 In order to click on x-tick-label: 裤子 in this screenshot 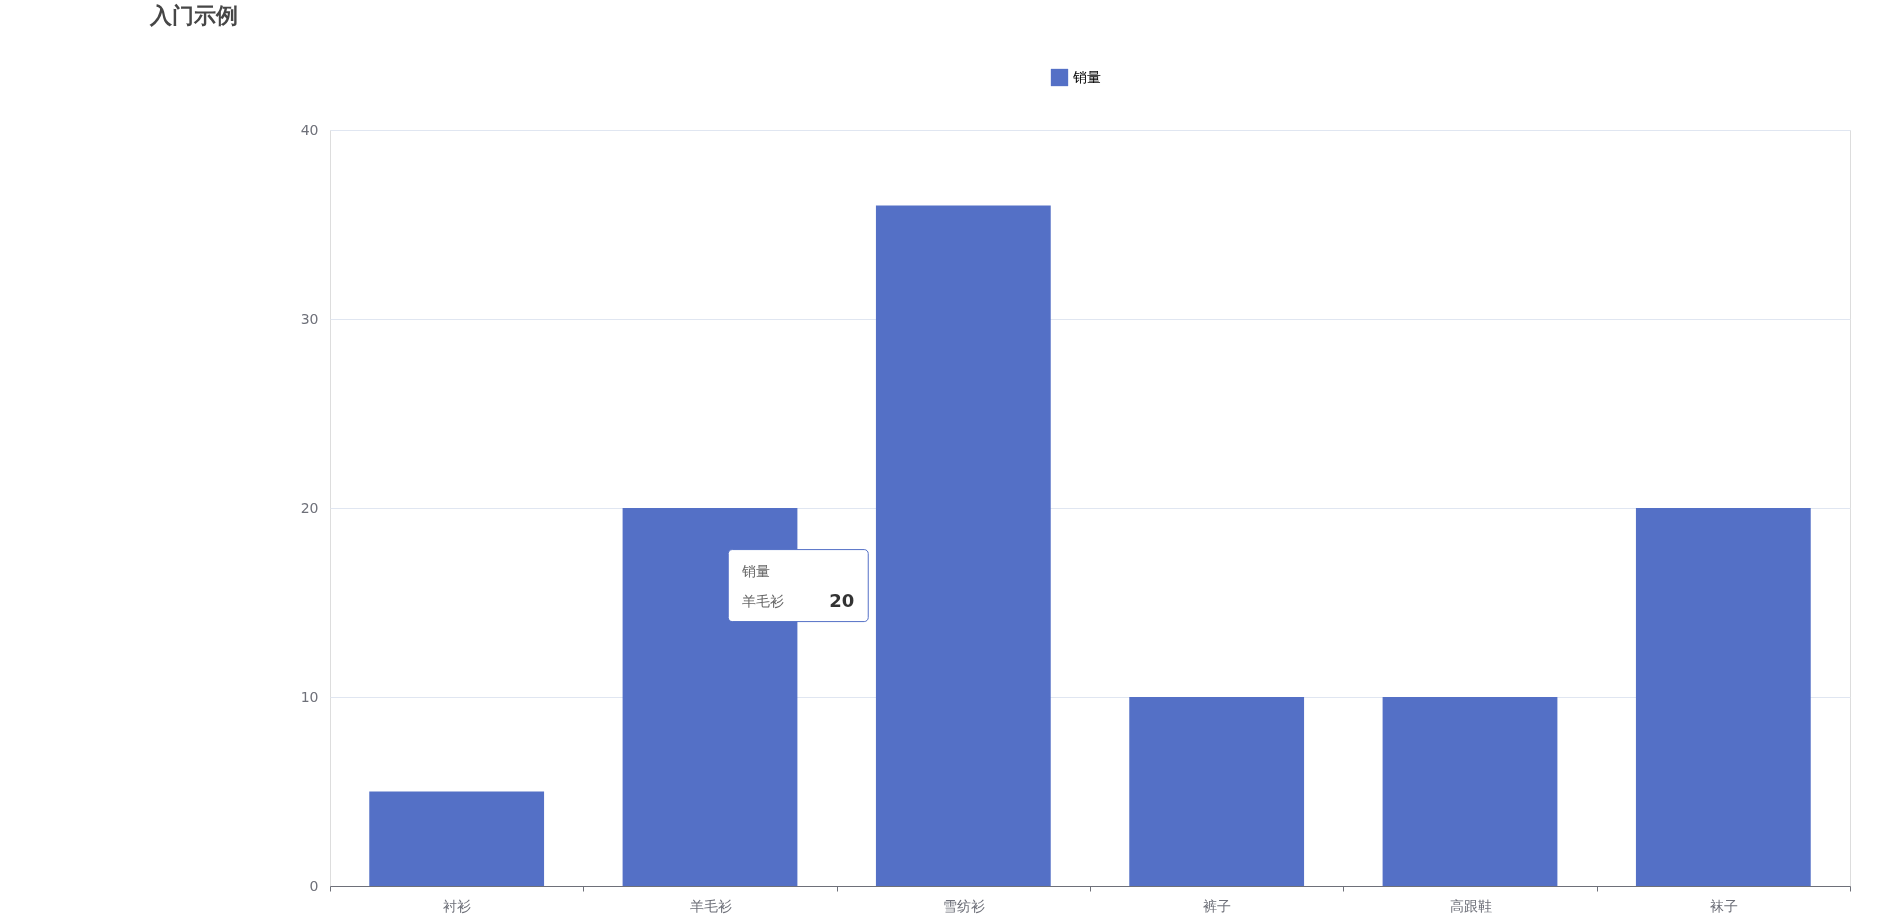, I will do `click(1217, 905)`.